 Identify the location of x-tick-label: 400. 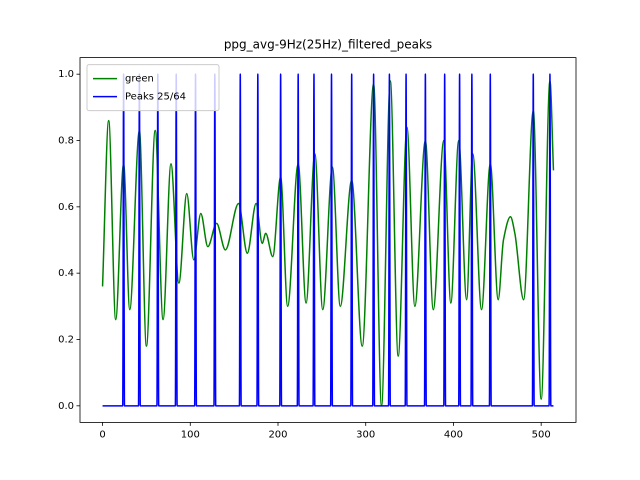
(453, 434).